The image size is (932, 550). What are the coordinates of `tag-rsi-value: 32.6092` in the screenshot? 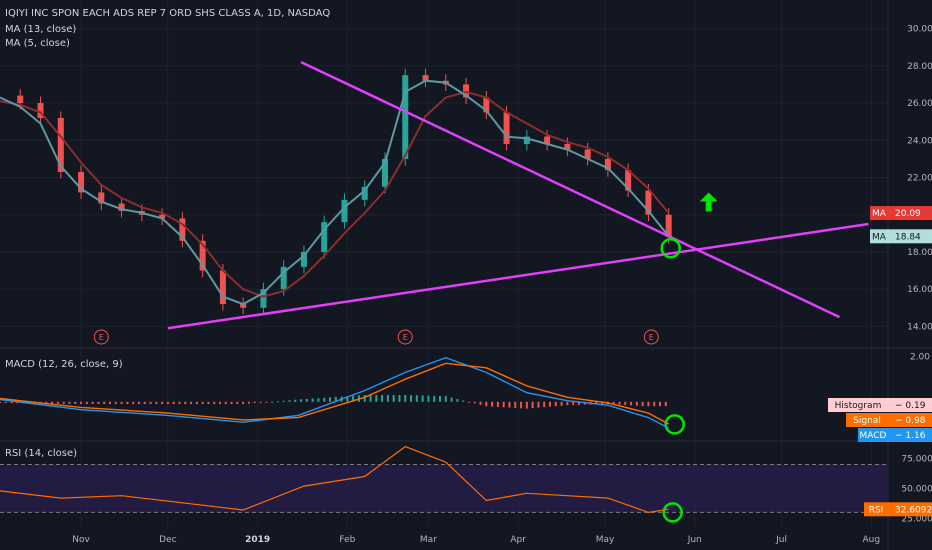 It's located at (913, 510).